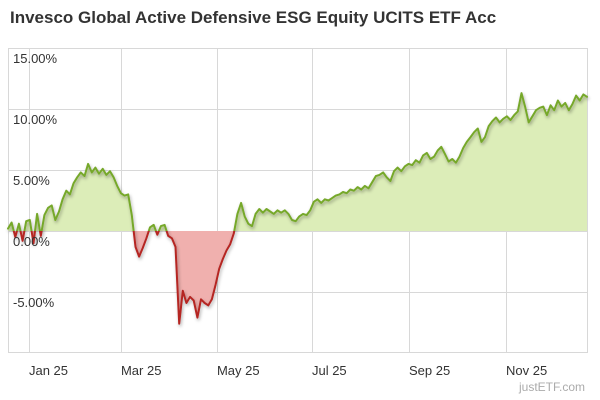 The image size is (600, 400). I want to click on y-axis-label: 0.00%, so click(31, 241).